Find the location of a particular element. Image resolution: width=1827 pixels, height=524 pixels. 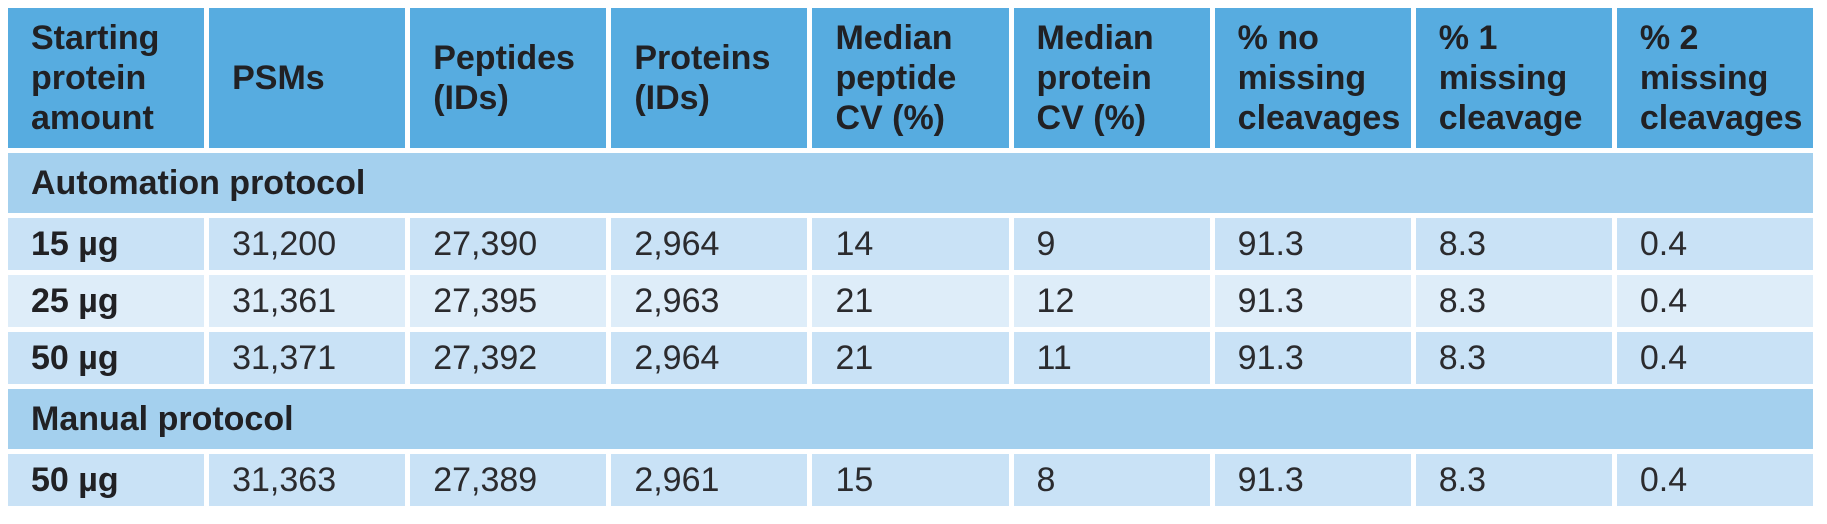

data-cell-median-peptide-cv: 14 is located at coordinates (910, 244).